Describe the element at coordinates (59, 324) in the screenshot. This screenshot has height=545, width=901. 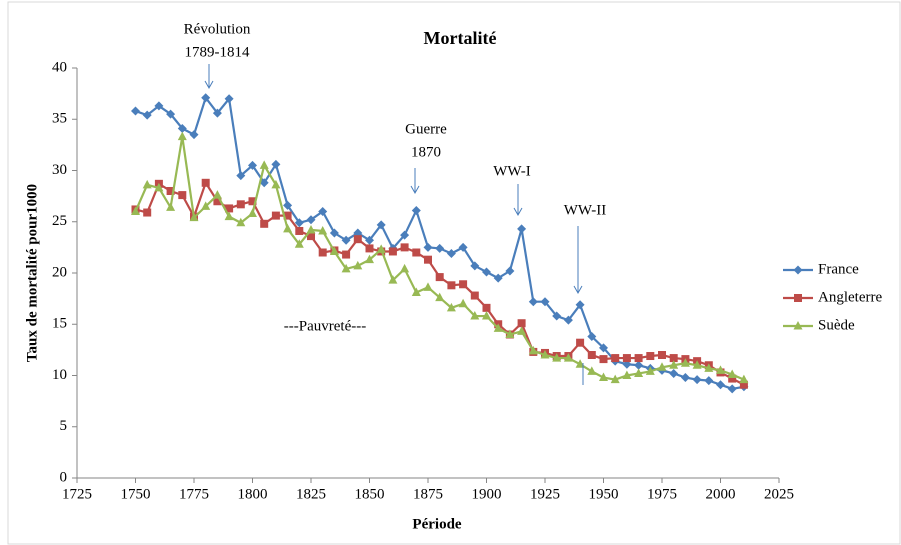
I see `y-tick-label: 15` at that location.